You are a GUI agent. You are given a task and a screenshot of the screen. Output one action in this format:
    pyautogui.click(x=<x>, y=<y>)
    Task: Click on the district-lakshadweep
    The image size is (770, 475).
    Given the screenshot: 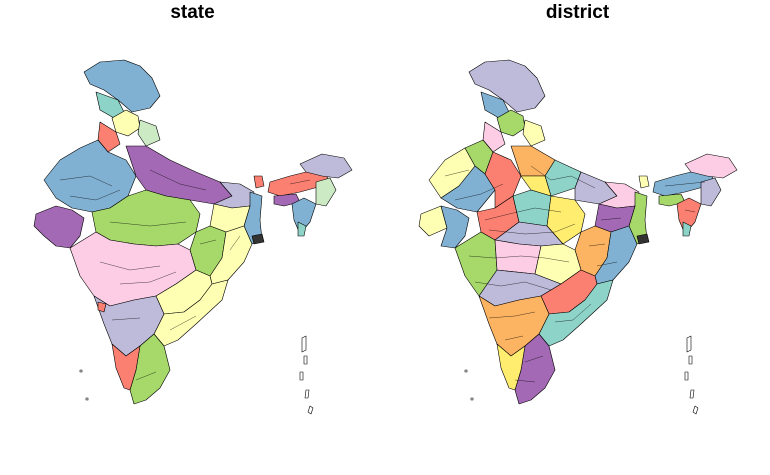 What is the action you would take?
    pyautogui.click(x=469, y=385)
    